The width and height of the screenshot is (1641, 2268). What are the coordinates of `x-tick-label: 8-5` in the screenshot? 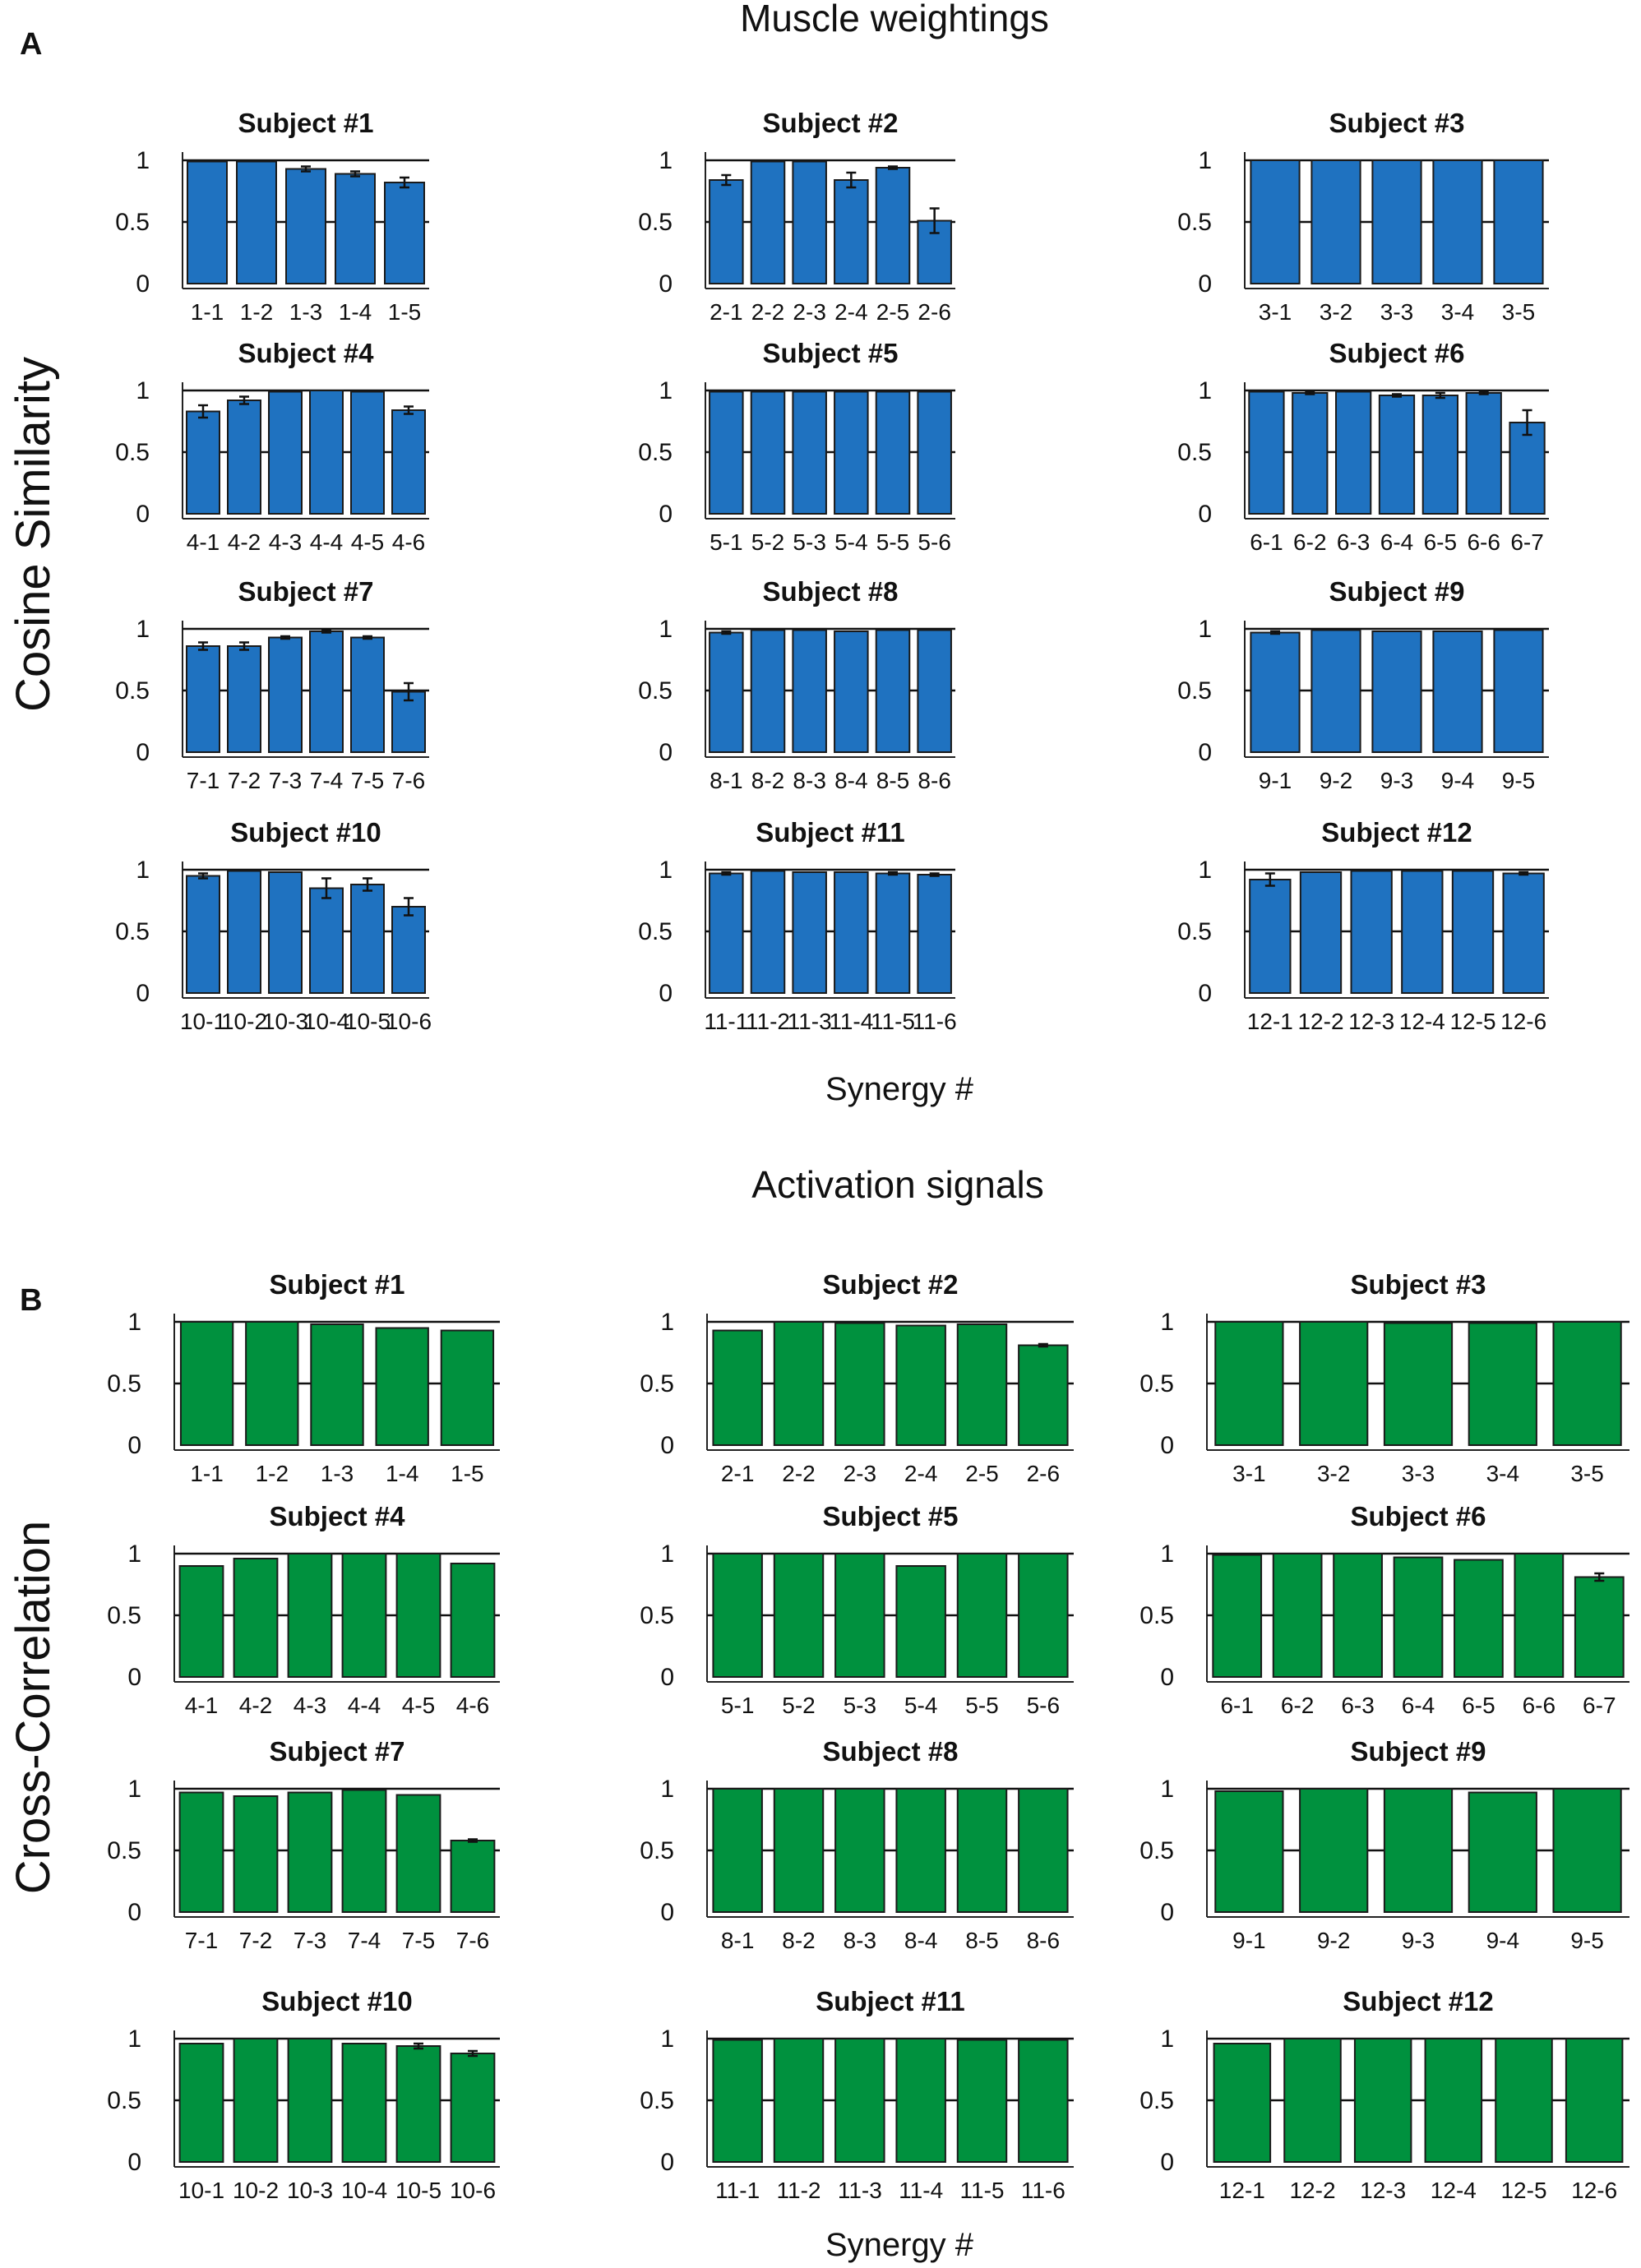 It's located at (981, 1940).